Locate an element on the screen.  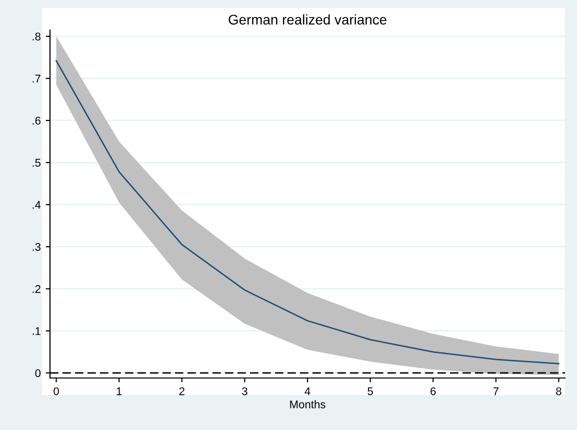
x-tick-label: 5 is located at coordinates (370, 391).